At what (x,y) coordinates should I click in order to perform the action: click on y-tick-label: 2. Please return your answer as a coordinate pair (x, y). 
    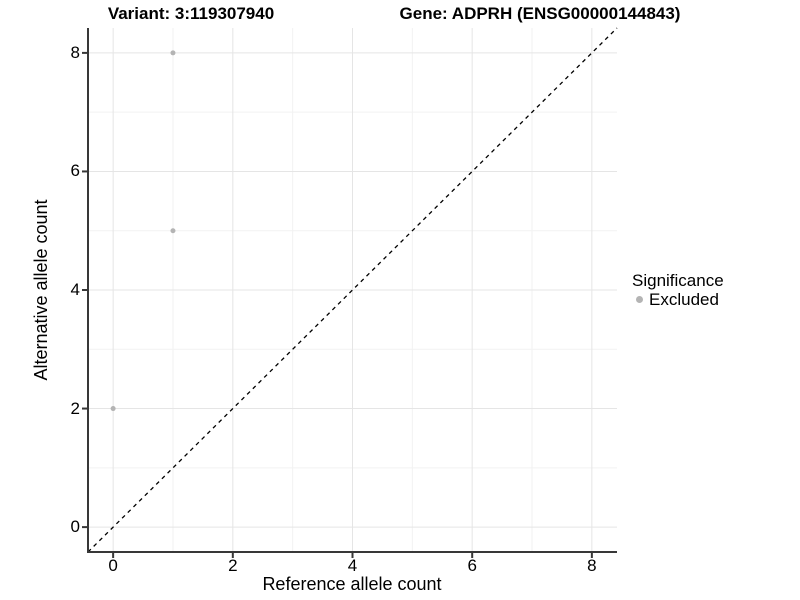
    Looking at the image, I should click on (75, 408).